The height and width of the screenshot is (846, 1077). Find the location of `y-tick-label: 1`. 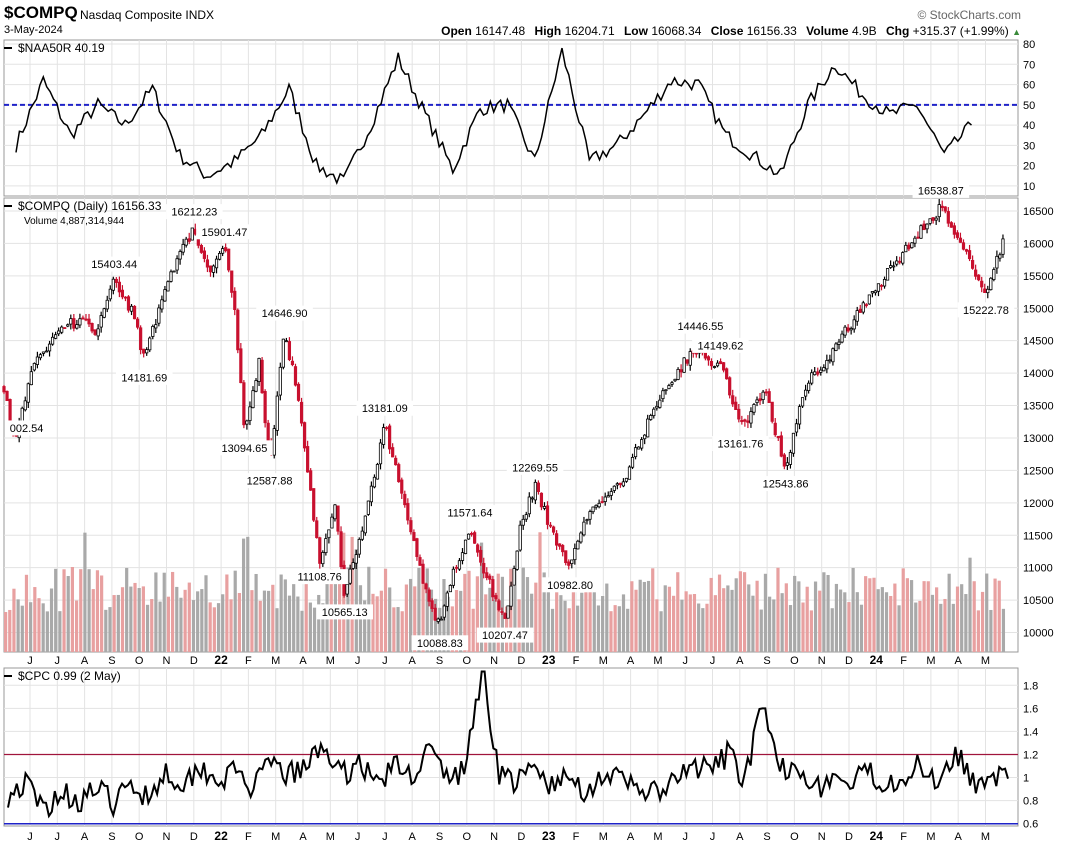

y-tick-label: 1 is located at coordinates (1026, 779).